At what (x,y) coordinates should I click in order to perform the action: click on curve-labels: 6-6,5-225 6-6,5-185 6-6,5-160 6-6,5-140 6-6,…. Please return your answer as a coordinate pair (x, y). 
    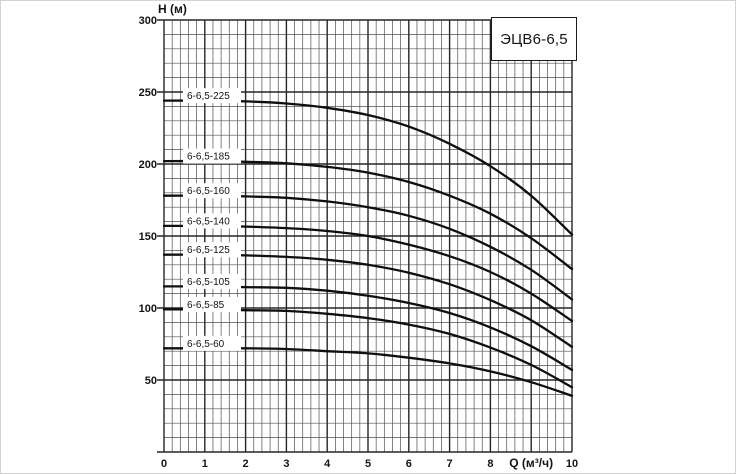
    Looking at the image, I should click on (212, 219).